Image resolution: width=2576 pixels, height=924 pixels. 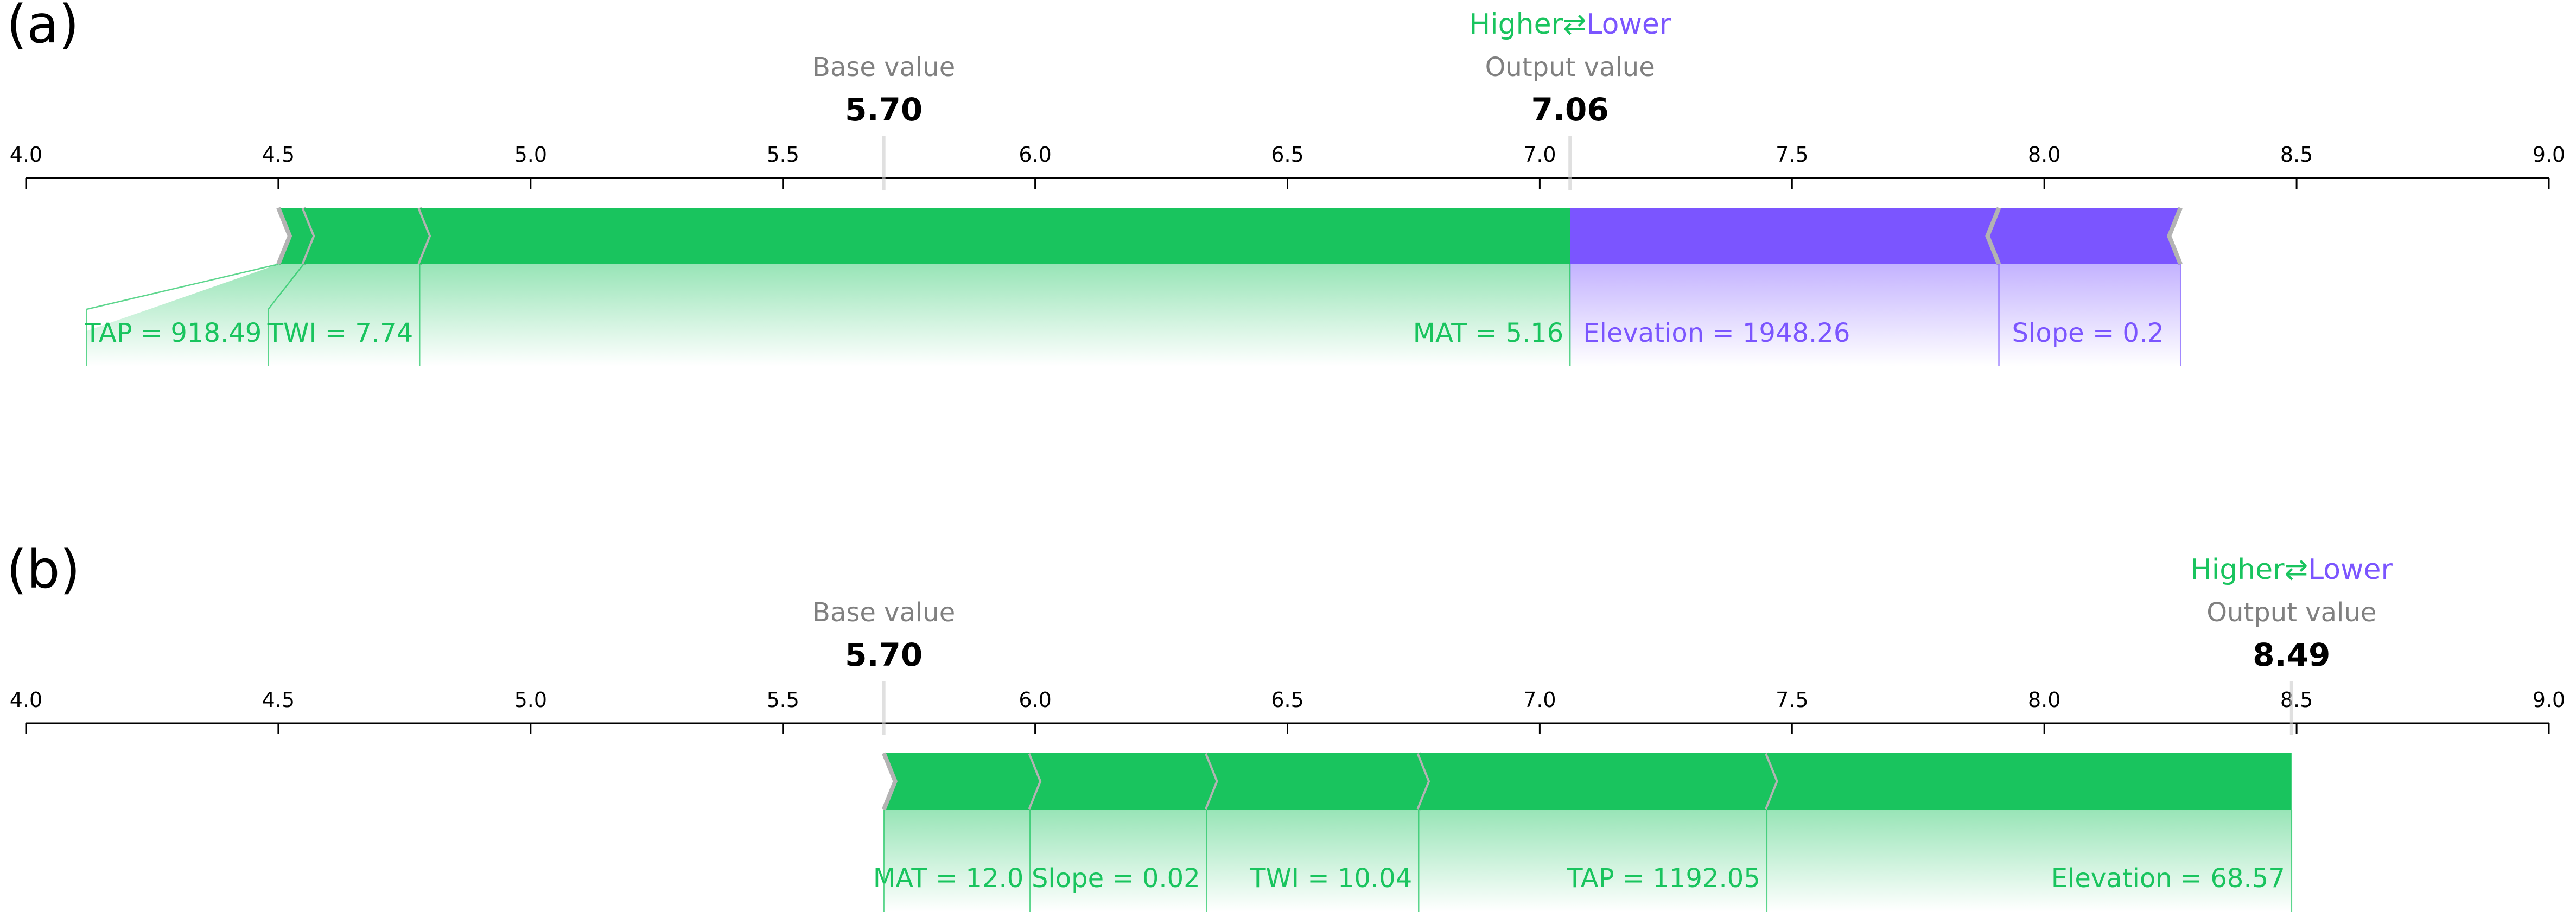 What do you see at coordinates (2168, 878) in the screenshot?
I see `positive-feature-label: Elevation = 68.57` at bounding box center [2168, 878].